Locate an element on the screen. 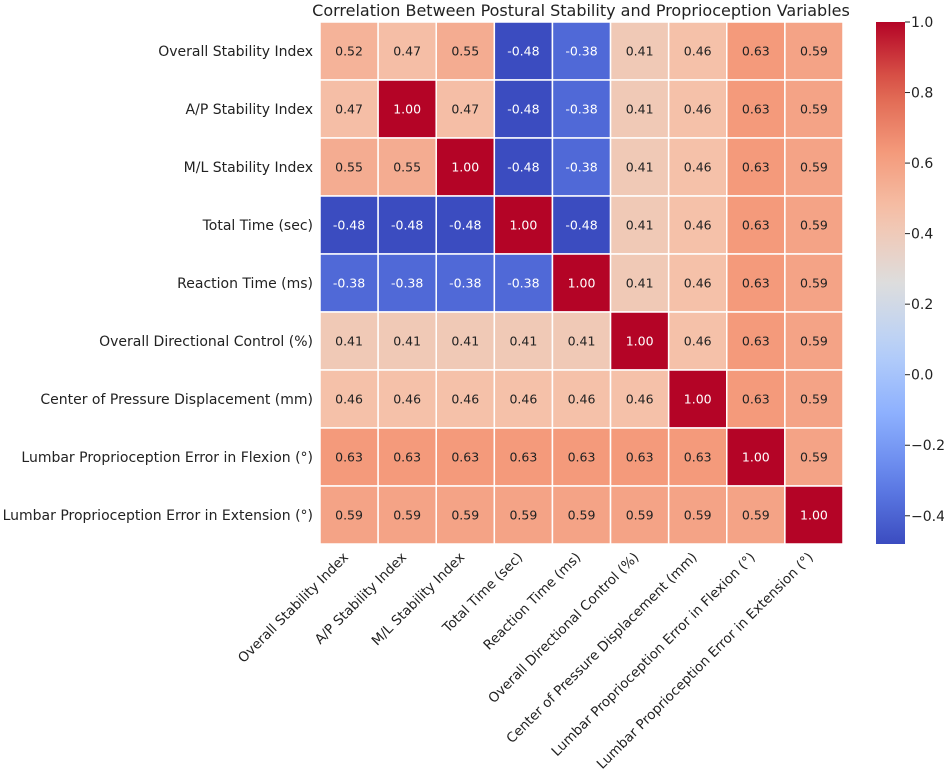  column-label: Overall Stability Index is located at coordinates (293, 608).